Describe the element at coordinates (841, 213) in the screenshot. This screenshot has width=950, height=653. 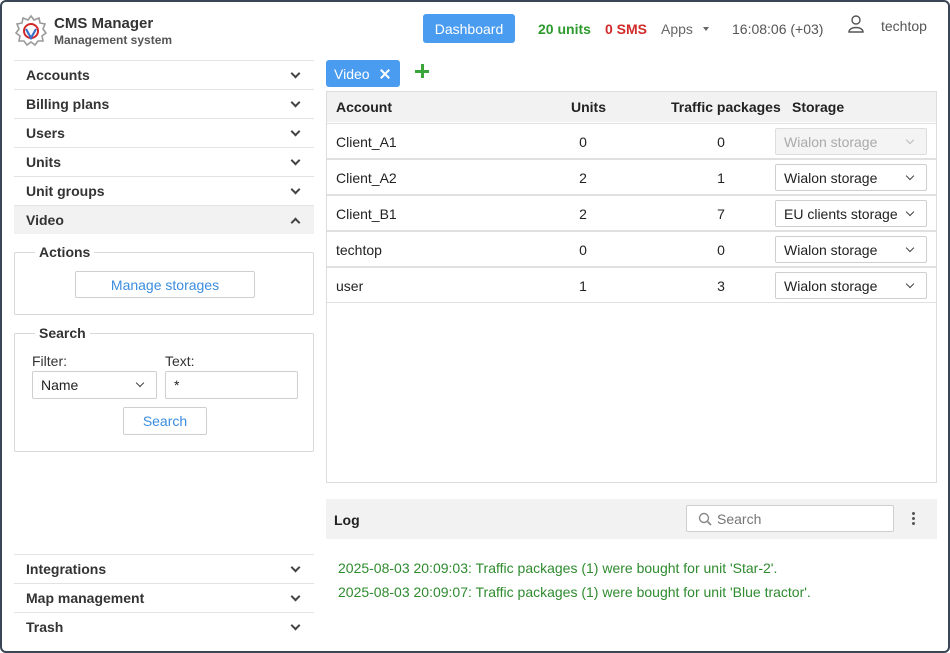
I see `storage-select-value: EU clients storage` at that location.